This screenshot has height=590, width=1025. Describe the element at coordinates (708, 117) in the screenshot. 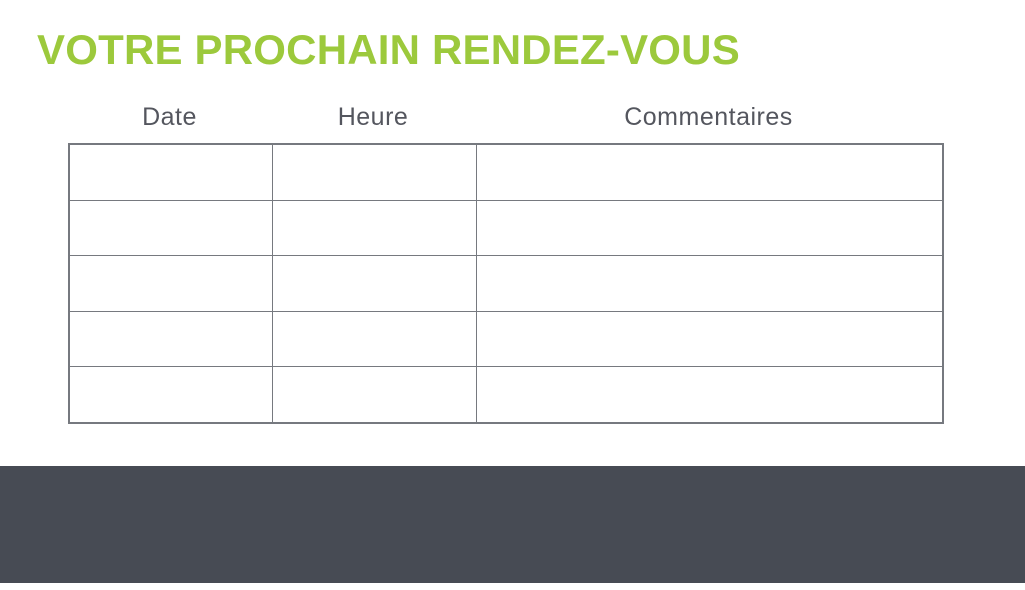

I see `column-header-commentaires: Commentaires` at that location.